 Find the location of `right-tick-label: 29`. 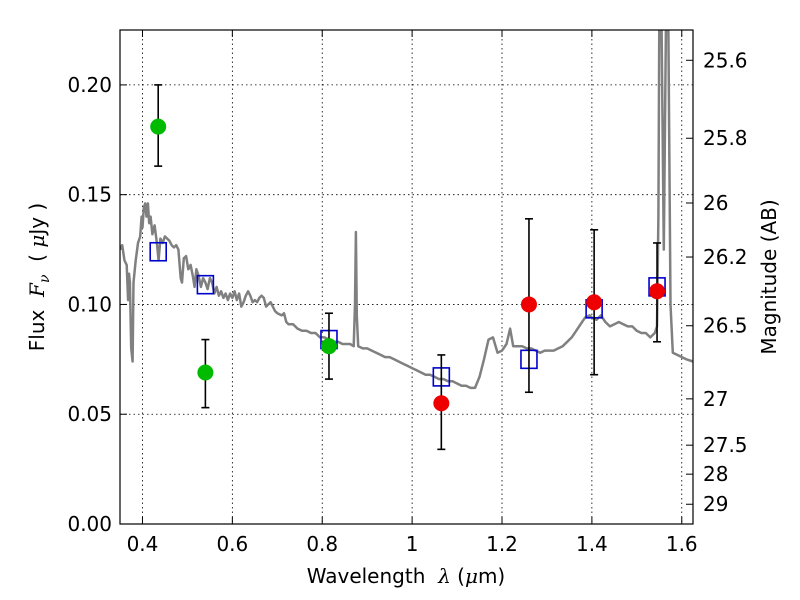

right-tick-label: 29 is located at coordinates (715, 504).